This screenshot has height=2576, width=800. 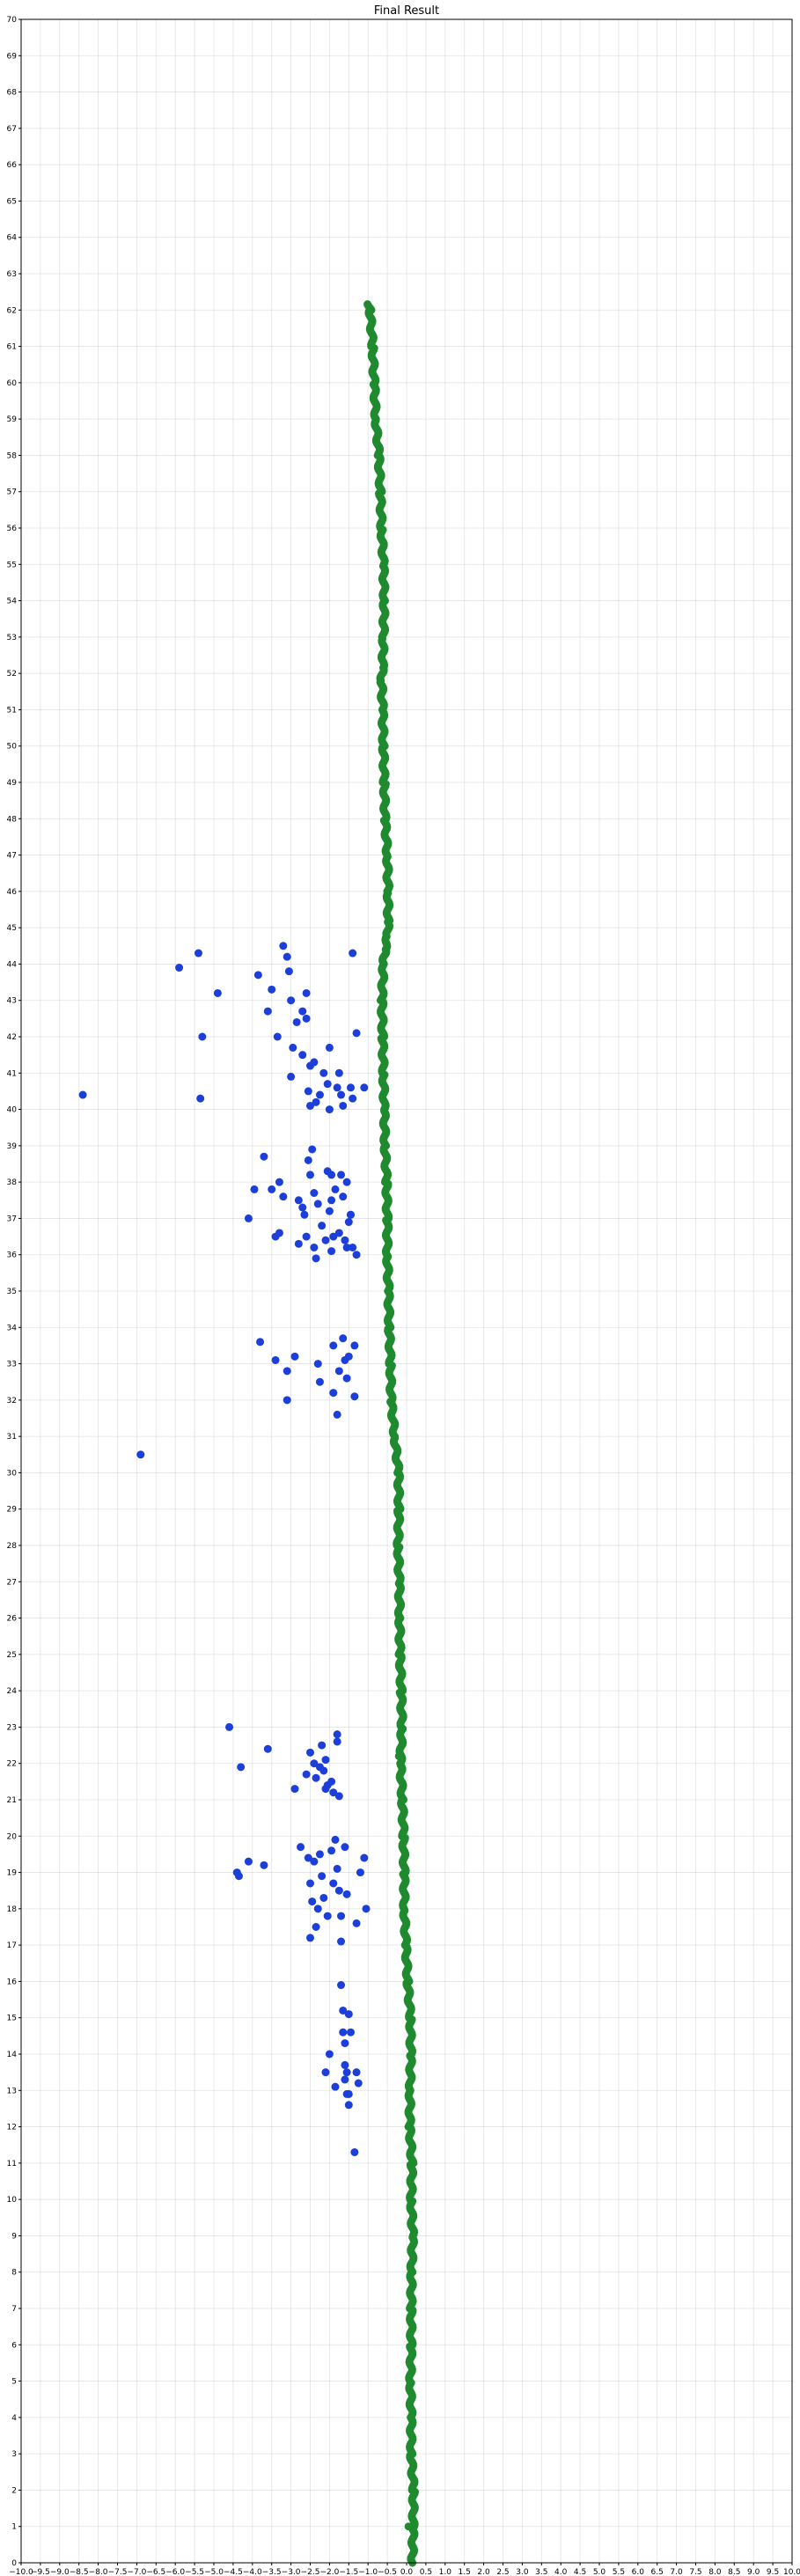 I want to click on y-tick-label: 48, so click(x=12, y=819).